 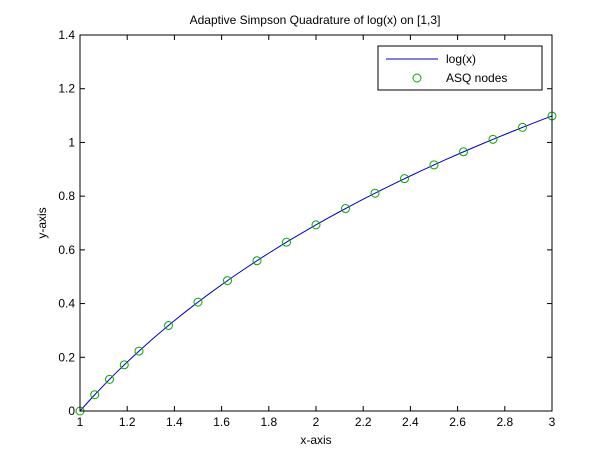 I want to click on x-tick-label: 2.2, so click(x=363, y=422).